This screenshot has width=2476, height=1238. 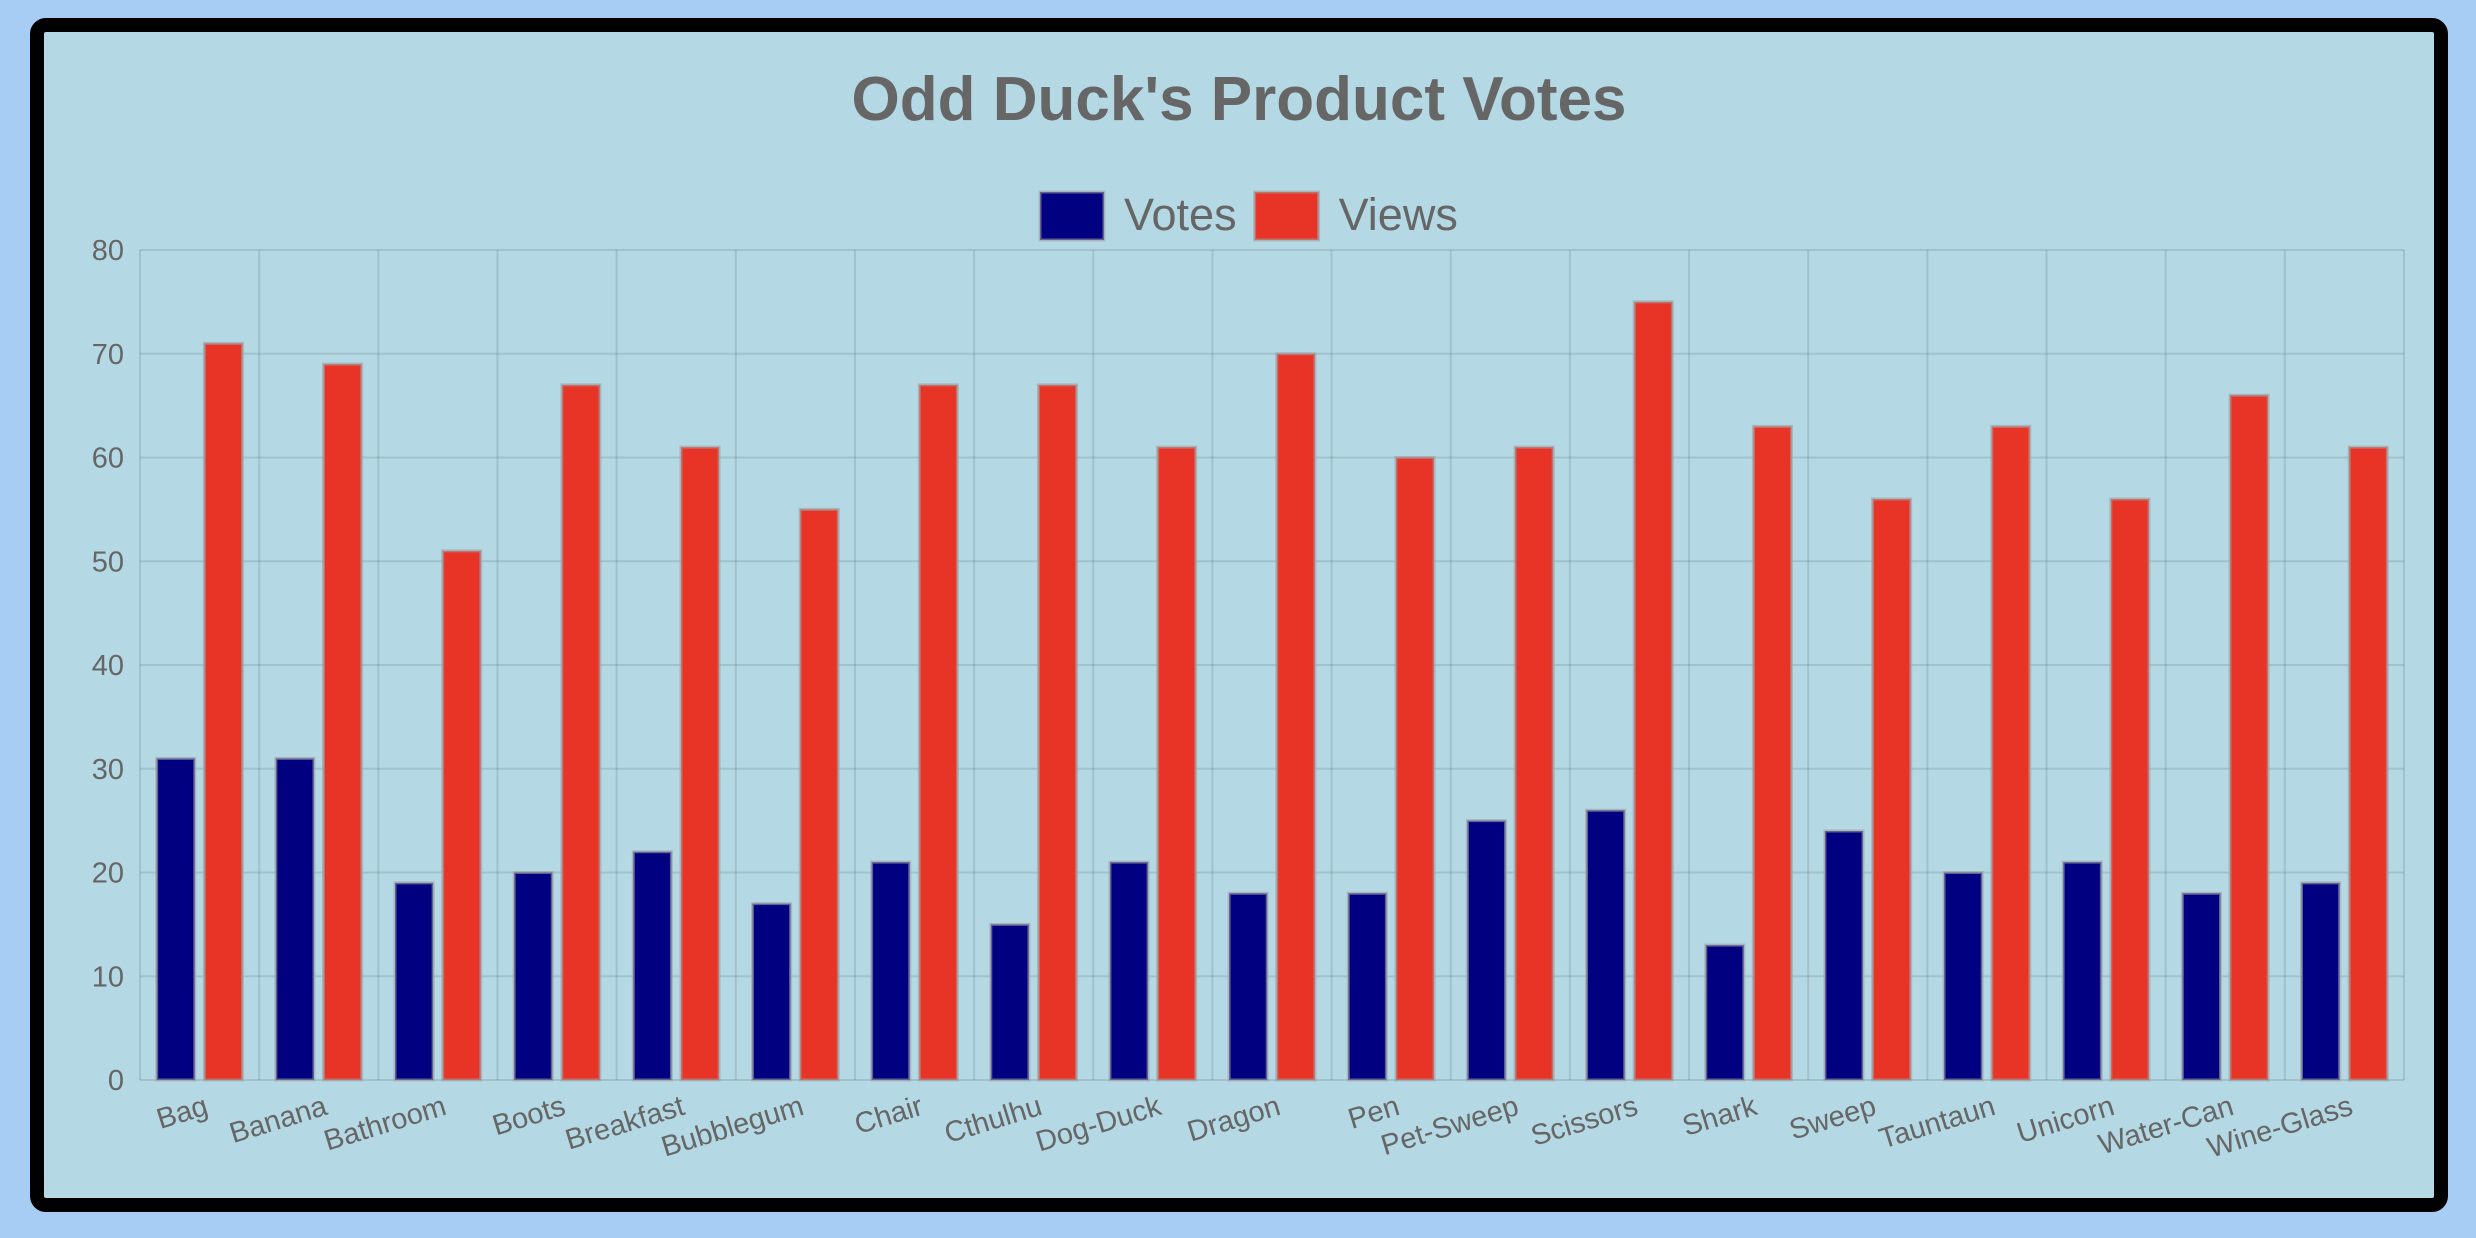 What do you see at coordinates (108, 251) in the screenshot?
I see `y-tick-label: 80` at bounding box center [108, 251].